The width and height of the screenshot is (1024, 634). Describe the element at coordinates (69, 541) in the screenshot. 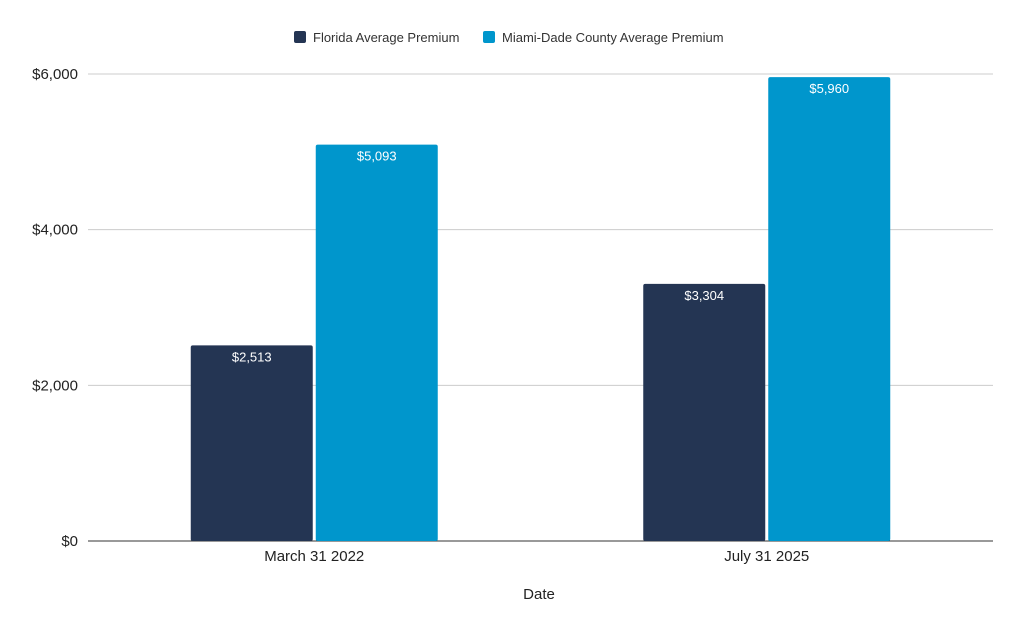

I see `y-tick-label: $0` at that location.